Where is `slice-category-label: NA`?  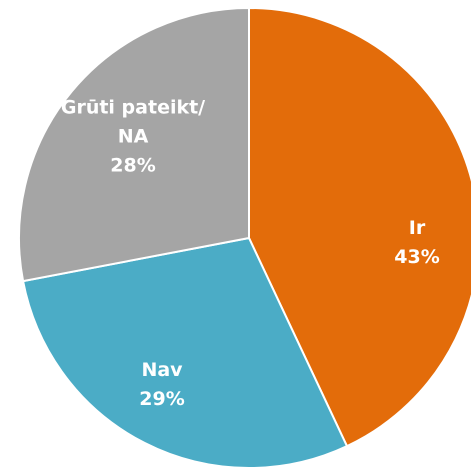 slice-category-label: NA is located at coordinates (133, 137).